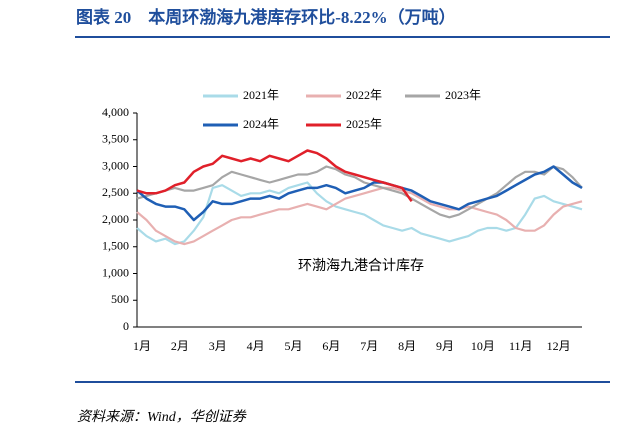  Describe the element at coordinates (115, 192) in the screenshot. I see `y-tick-label: 2,500` at that location.